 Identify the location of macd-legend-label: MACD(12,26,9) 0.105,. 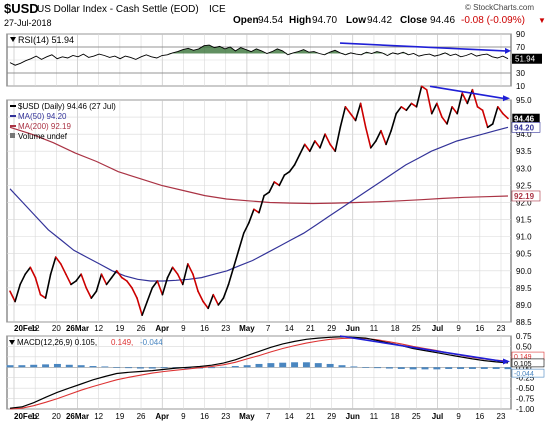
(57, 342).